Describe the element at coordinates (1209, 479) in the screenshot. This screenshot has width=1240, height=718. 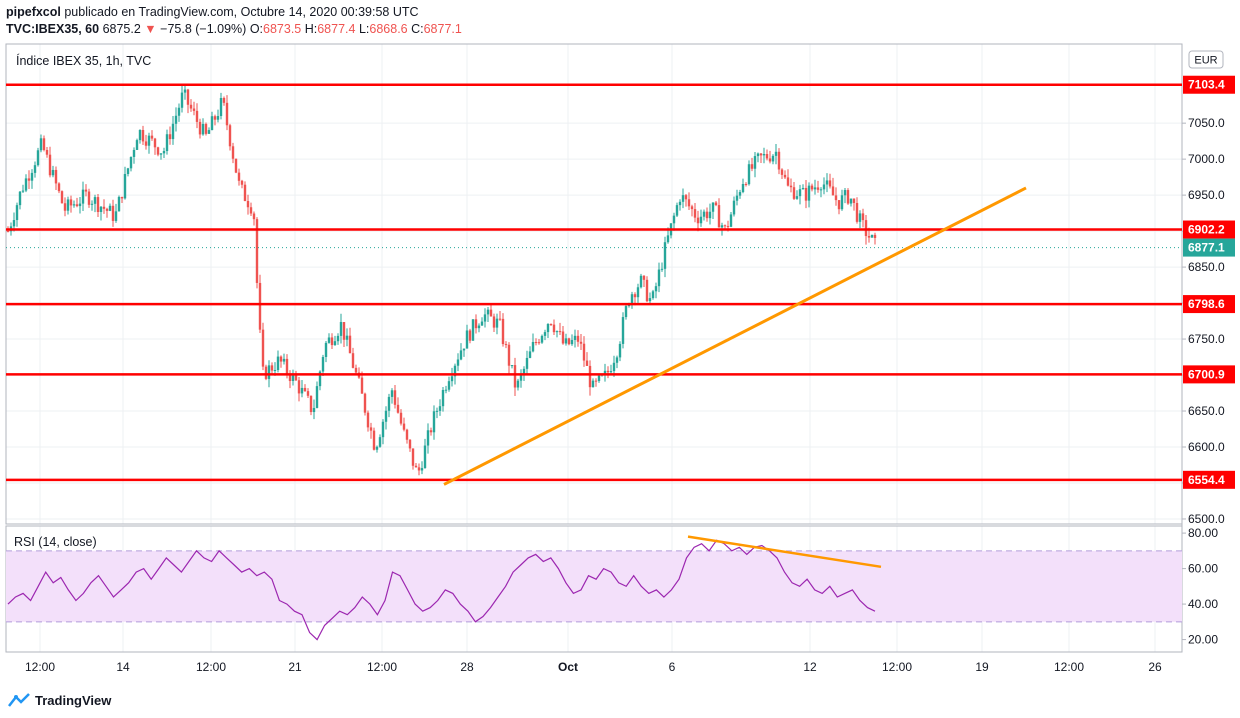
I see `level-label-bg` at that location.